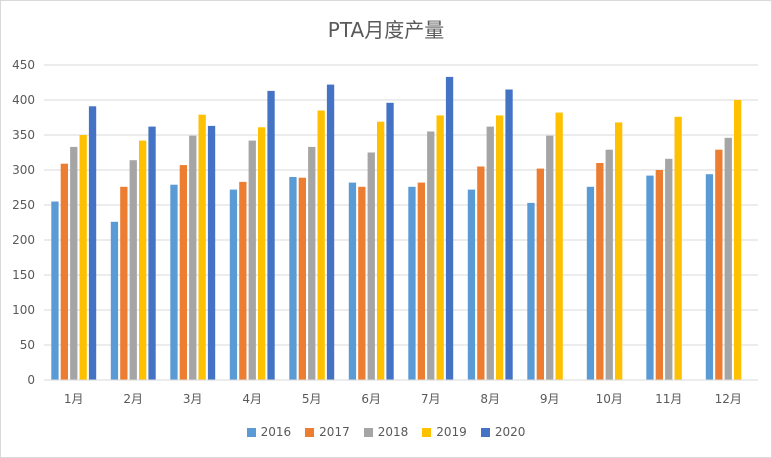 This screenshot has width=772, height=458. I want to click on y-tick-label: 0, so click(31, 380).